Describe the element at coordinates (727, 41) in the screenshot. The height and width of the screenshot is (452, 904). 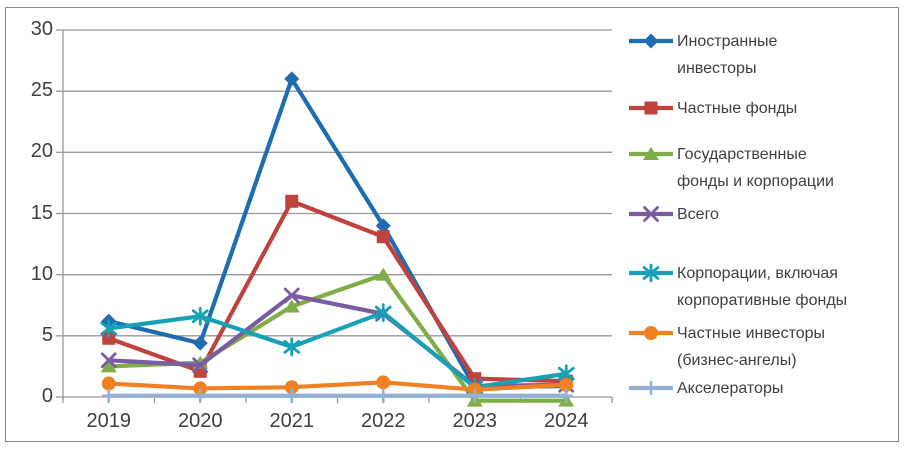
I see `legend-label-line: Иностранные` at that location.